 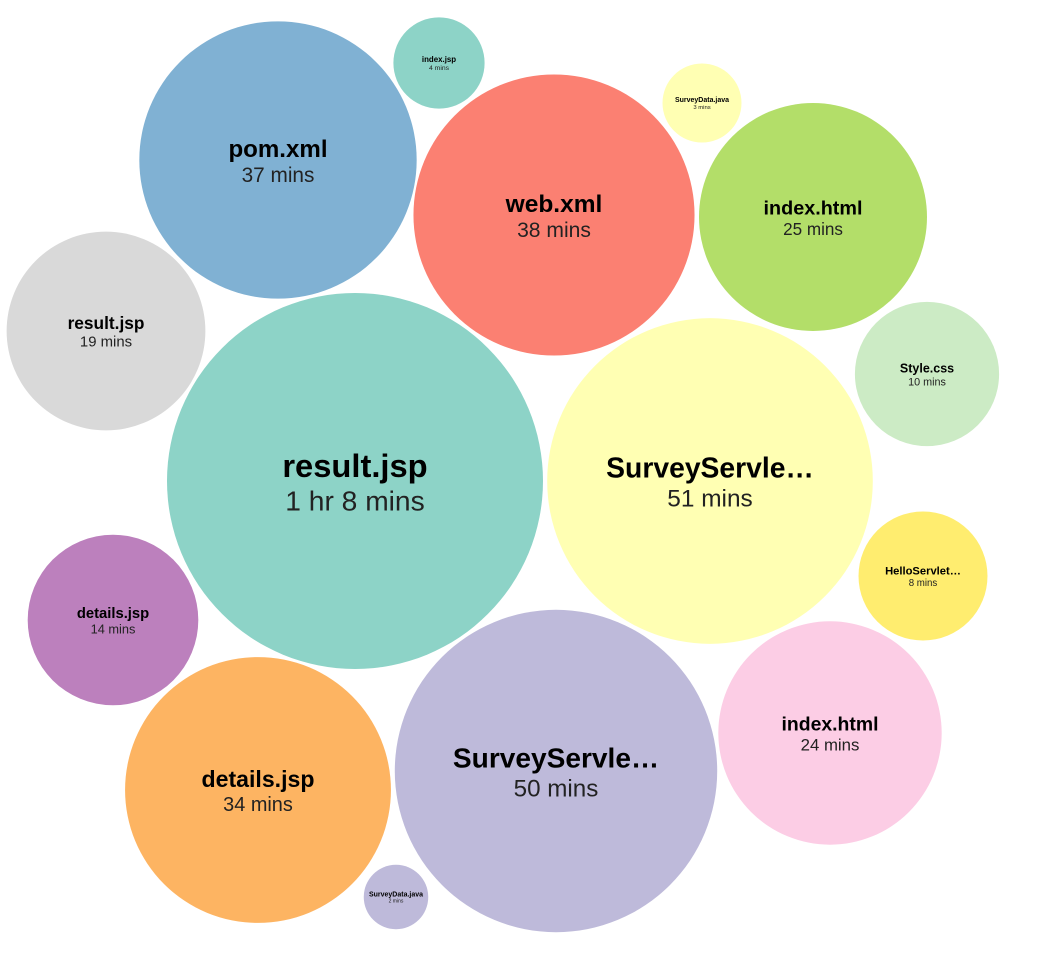 What do you see at coordinates (813, 229) in the screenshot?
I see `bubble-duration: 25 mins` at bounding box center [813, 229].